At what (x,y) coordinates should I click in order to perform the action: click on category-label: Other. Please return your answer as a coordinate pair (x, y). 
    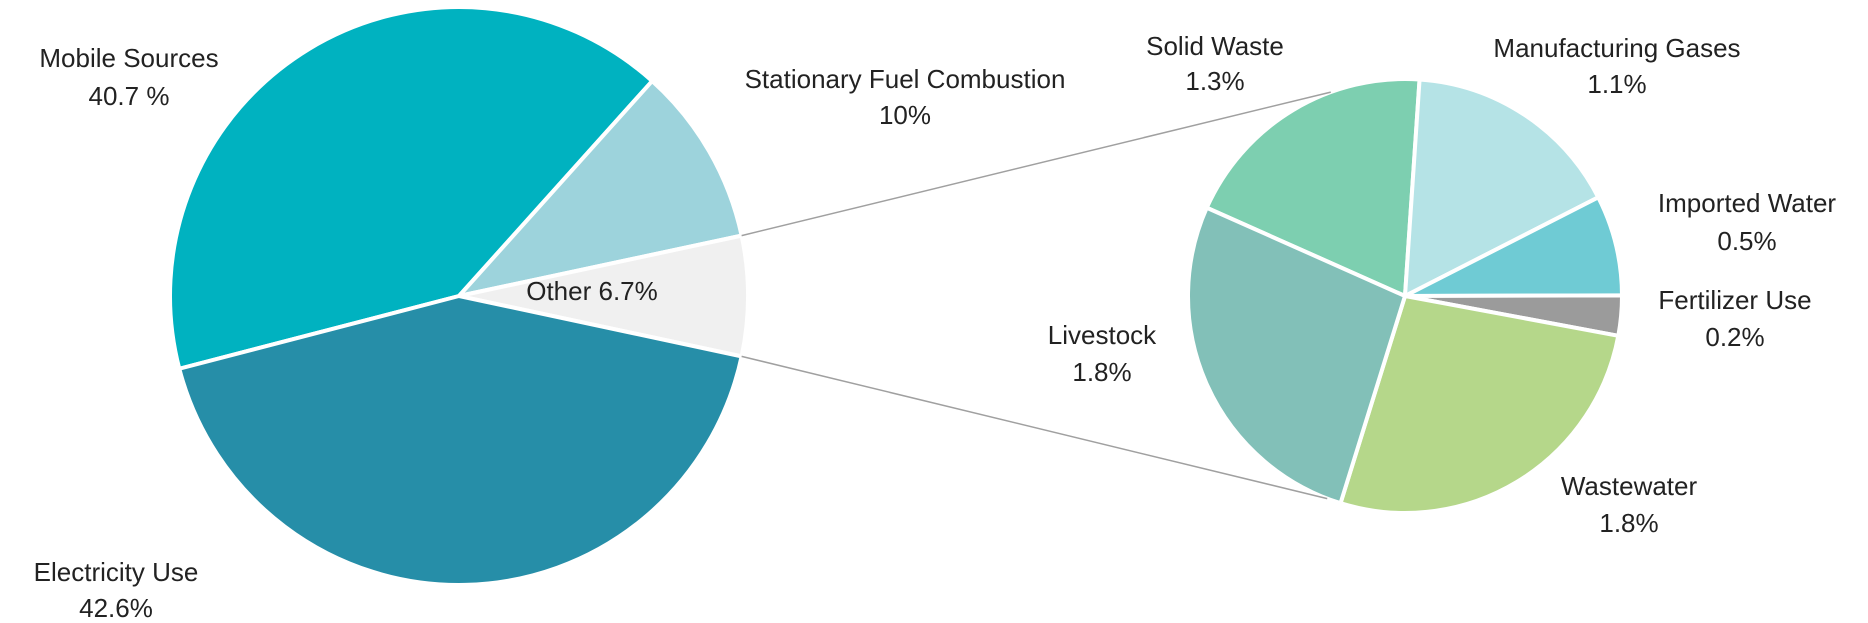
    Looking at the image, I should click on (558, 291).